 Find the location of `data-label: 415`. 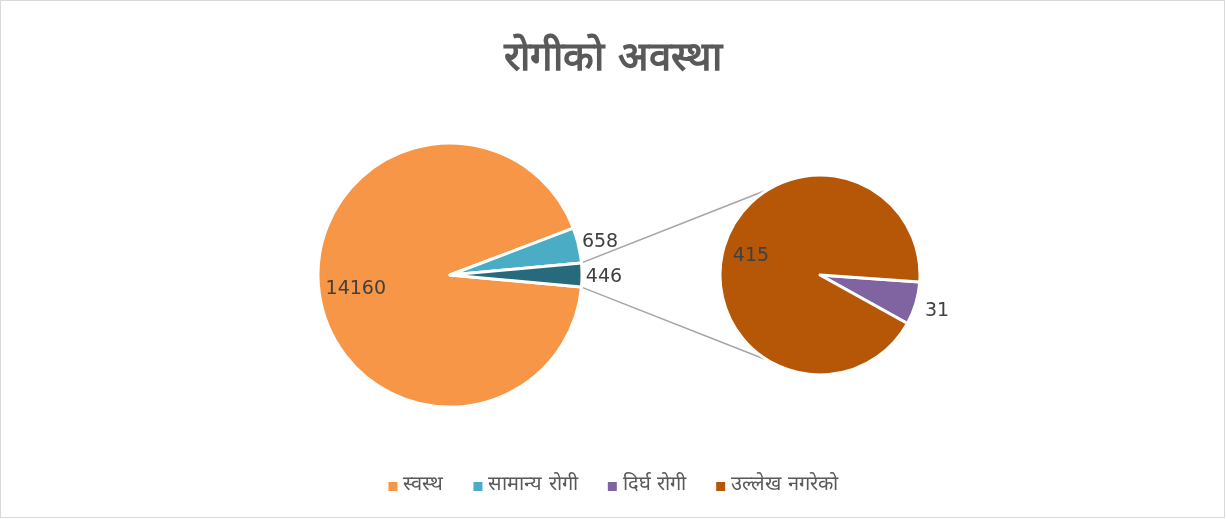

data-label: 415 is located at coordinates (751, 254).